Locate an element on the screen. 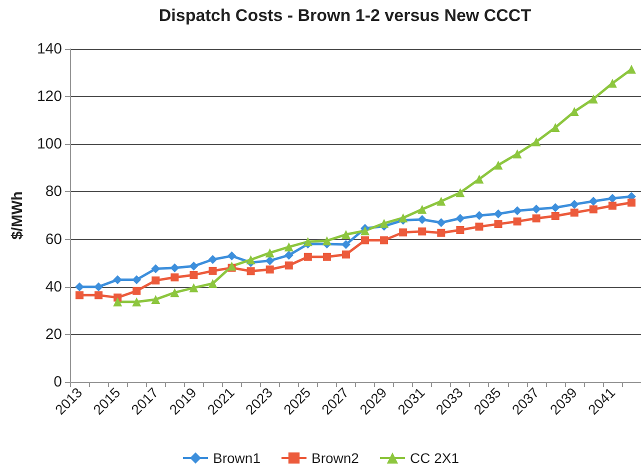 The width and height of the screenshot is (641, 472). chart-title: Dispatch Costs - Brown 1-2 versus New CCCT is located at coordinates (345, 15).